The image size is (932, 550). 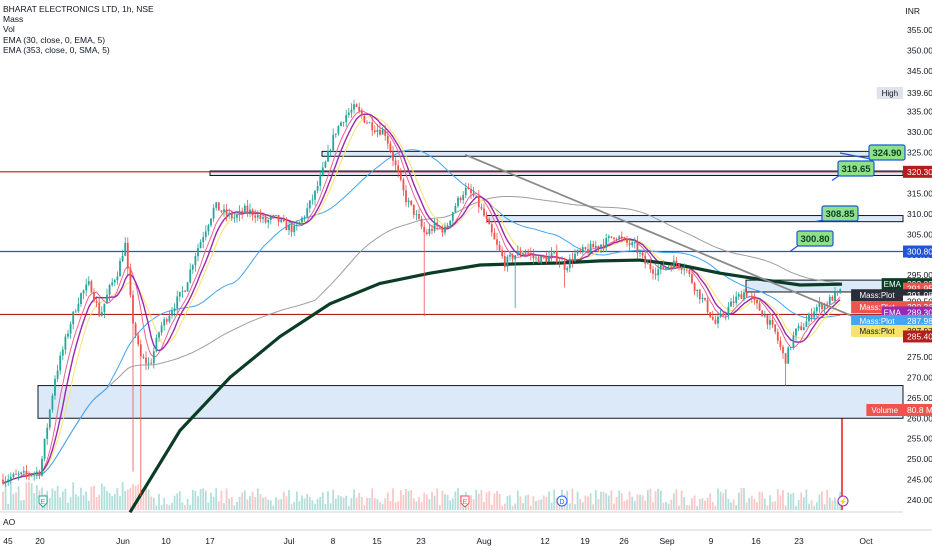 What do you see at coordinates (9, 29) in the screenshot?
I see `legend-vol: Vol` at bounding box center [9, 29].